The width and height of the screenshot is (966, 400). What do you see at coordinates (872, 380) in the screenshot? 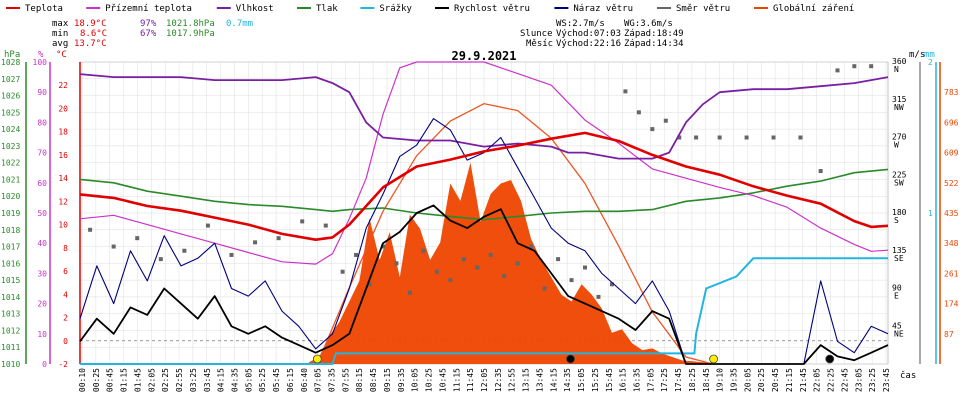
I see `x-tick-label: 23:25` at bounding box center [872, 380].